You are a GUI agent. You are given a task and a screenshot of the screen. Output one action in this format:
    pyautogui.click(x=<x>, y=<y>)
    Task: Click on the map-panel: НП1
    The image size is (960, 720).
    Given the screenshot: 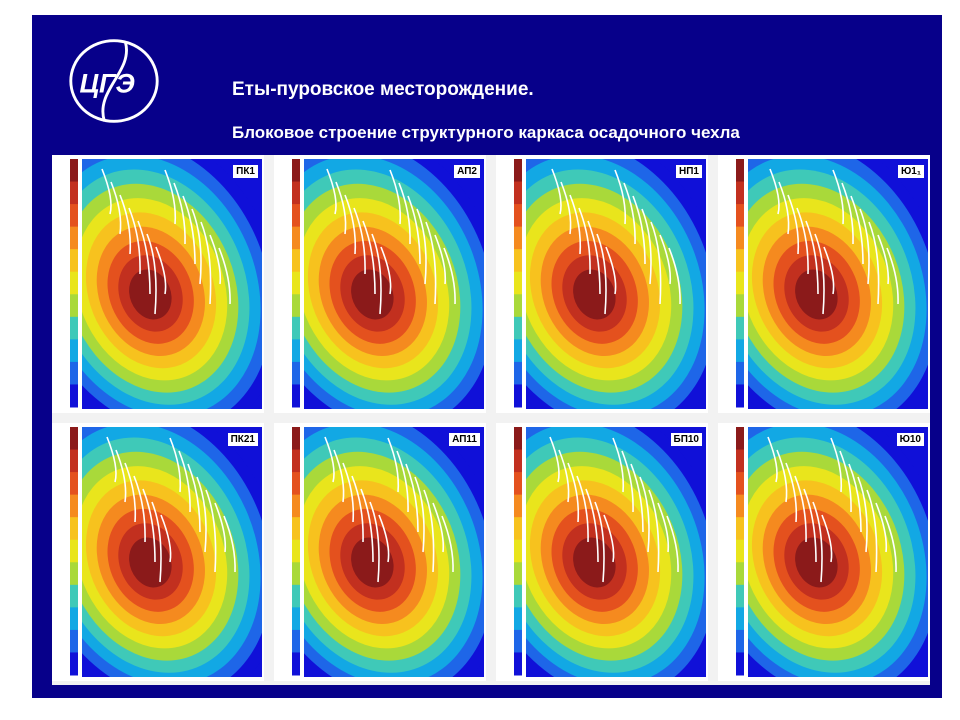 What is the action you would take?
    pyautogui.click(x=602, y=284)
    